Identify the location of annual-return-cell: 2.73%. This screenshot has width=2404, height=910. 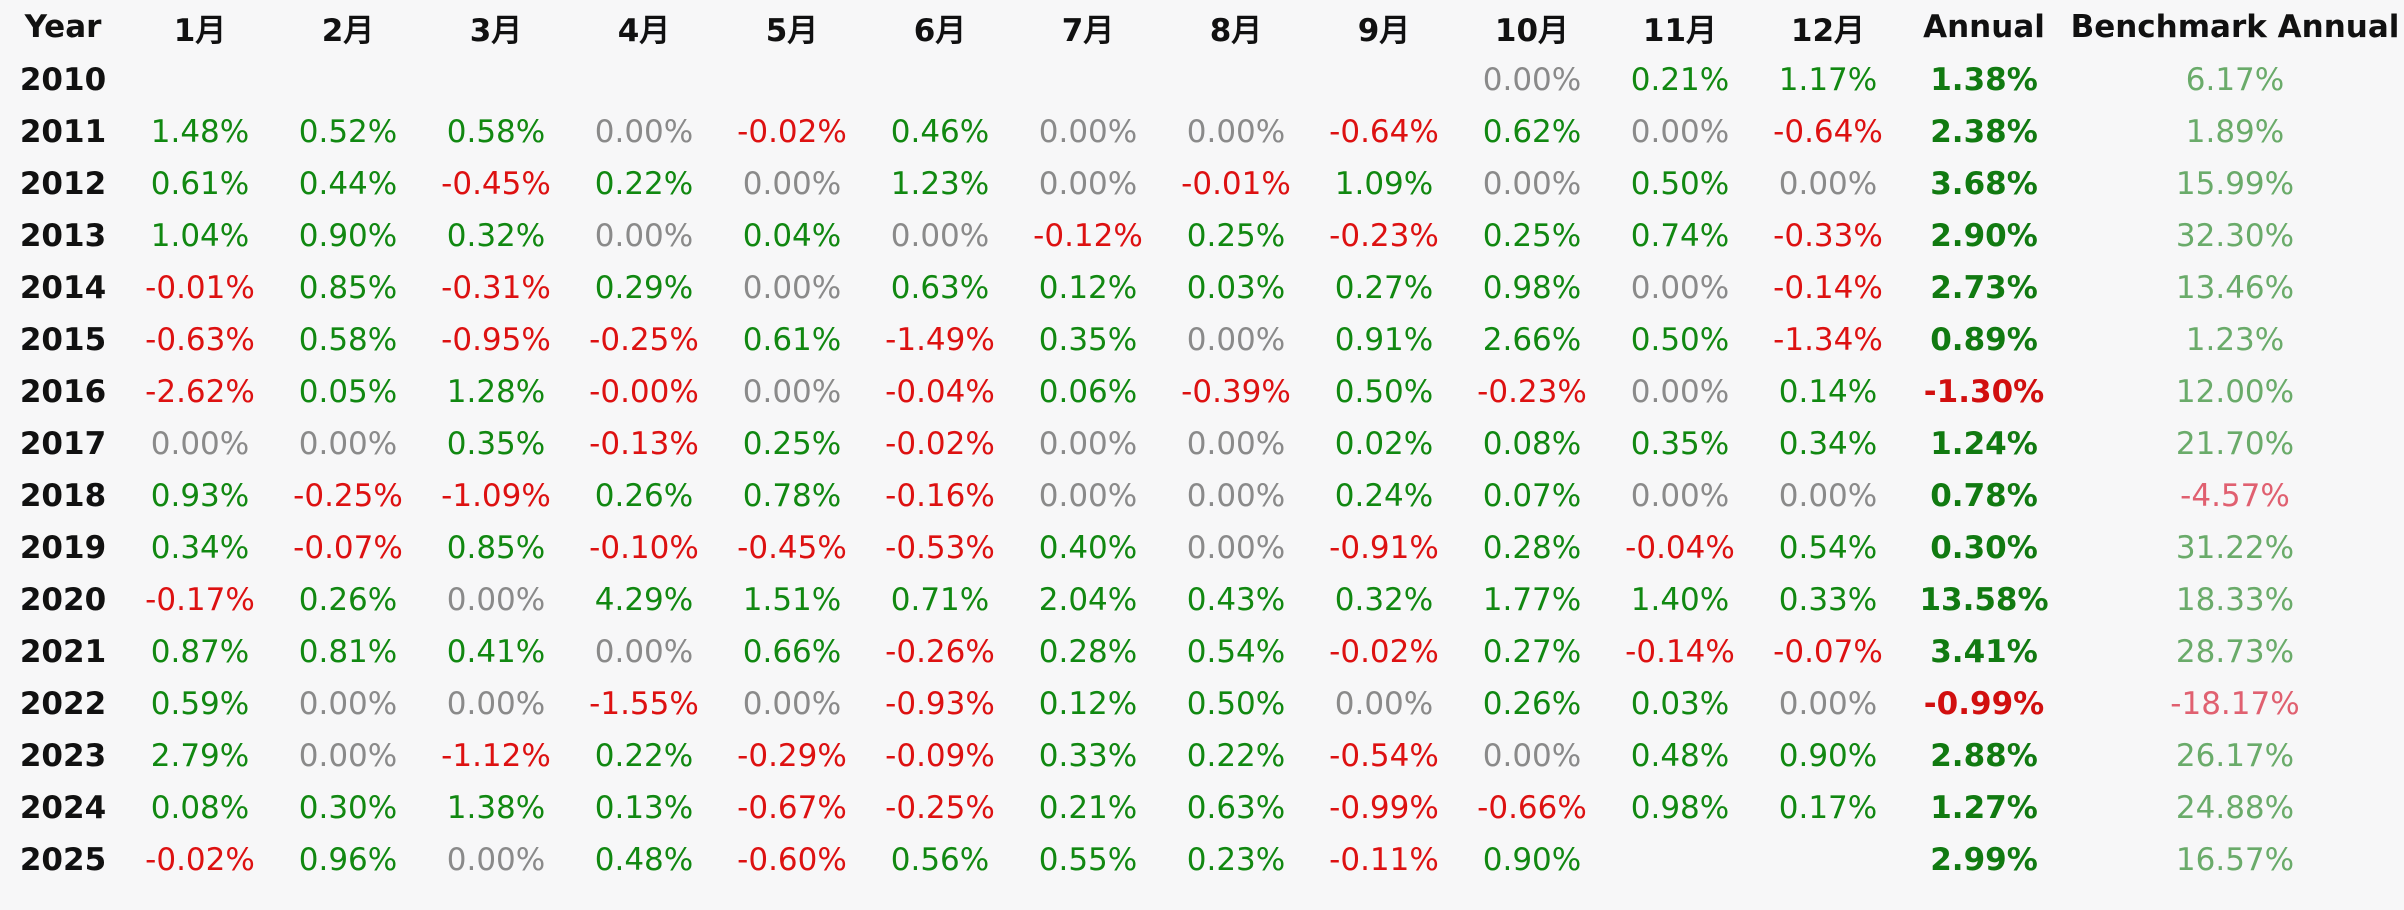
(1984, 288).